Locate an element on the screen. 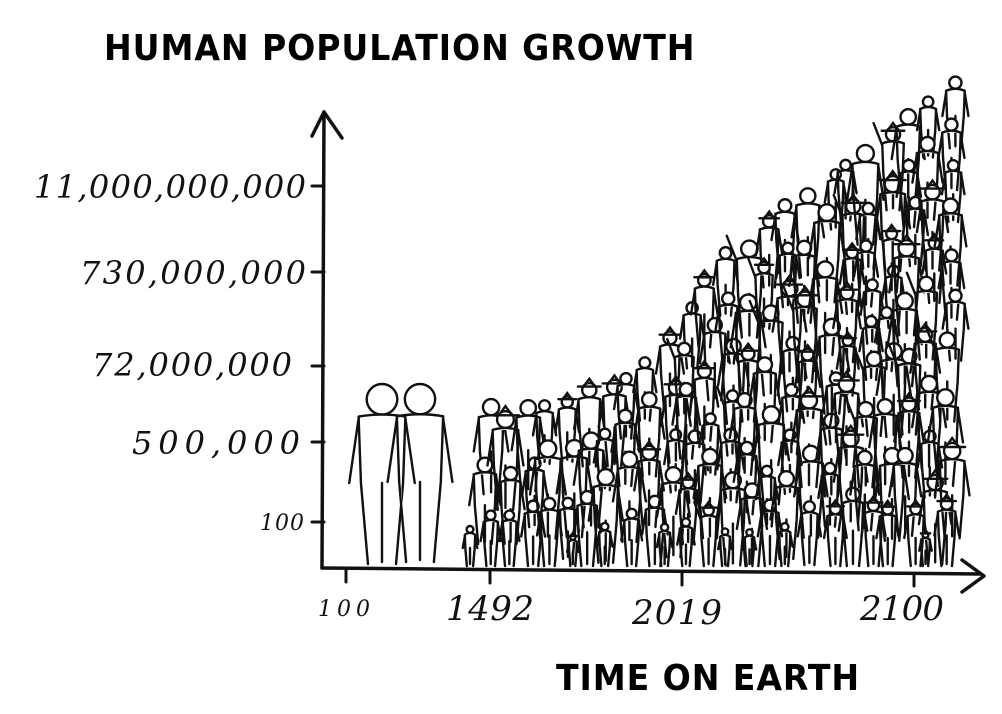  x-axis-line is located at coordinates (651, 571).